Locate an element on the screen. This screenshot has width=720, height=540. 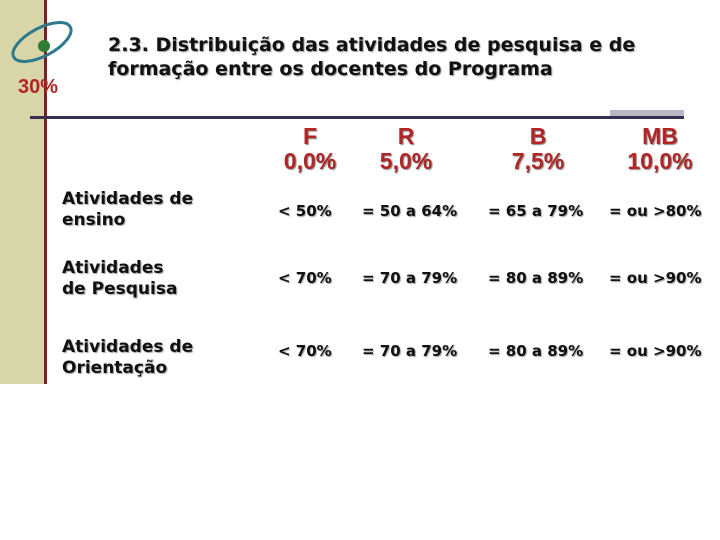
cell-ensino-b: = 65 a 79% is located at coordinates (536, 211).